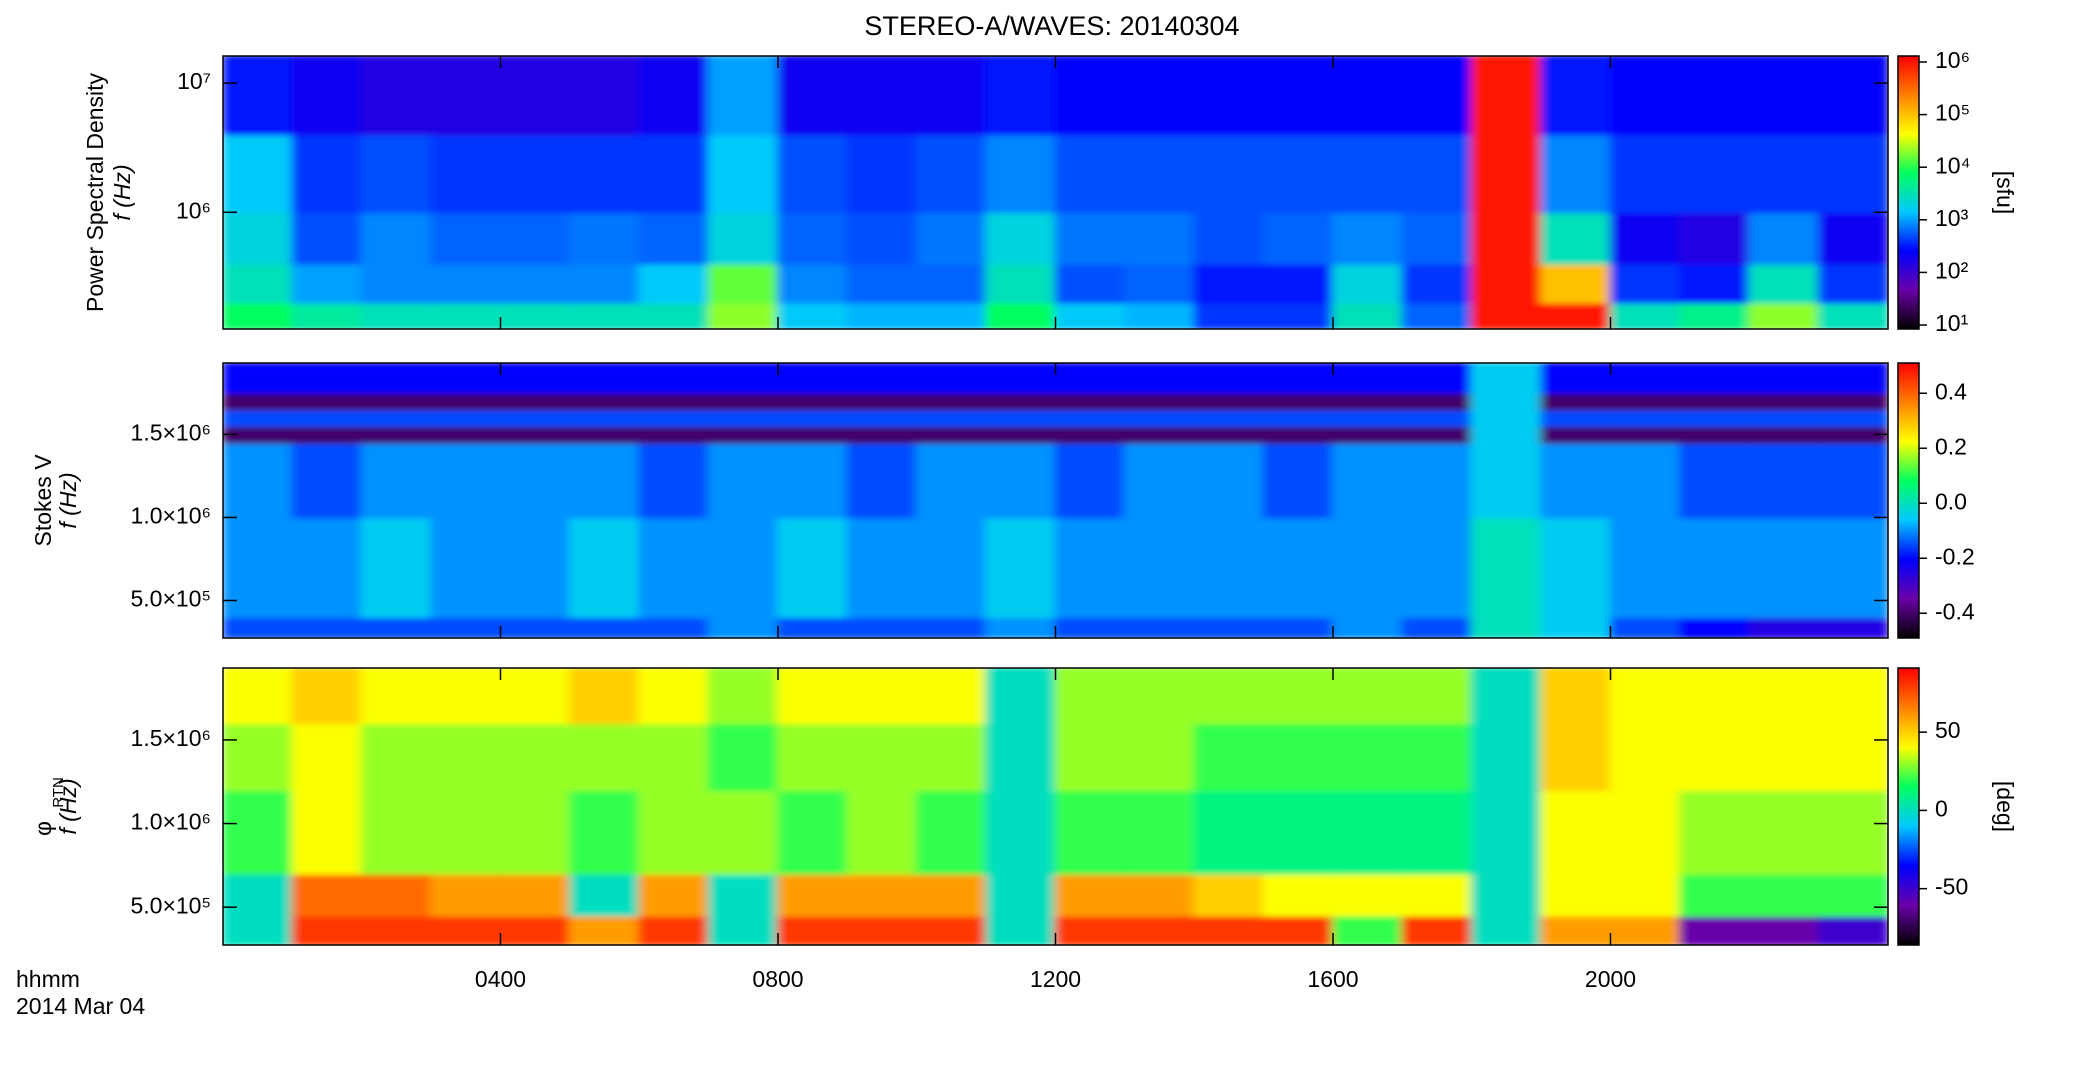 The image size is (2096, 1080). Describe the element at coordinates (48, 979) in the screenshot. I see `x-axis-label: hhmm` at that location.